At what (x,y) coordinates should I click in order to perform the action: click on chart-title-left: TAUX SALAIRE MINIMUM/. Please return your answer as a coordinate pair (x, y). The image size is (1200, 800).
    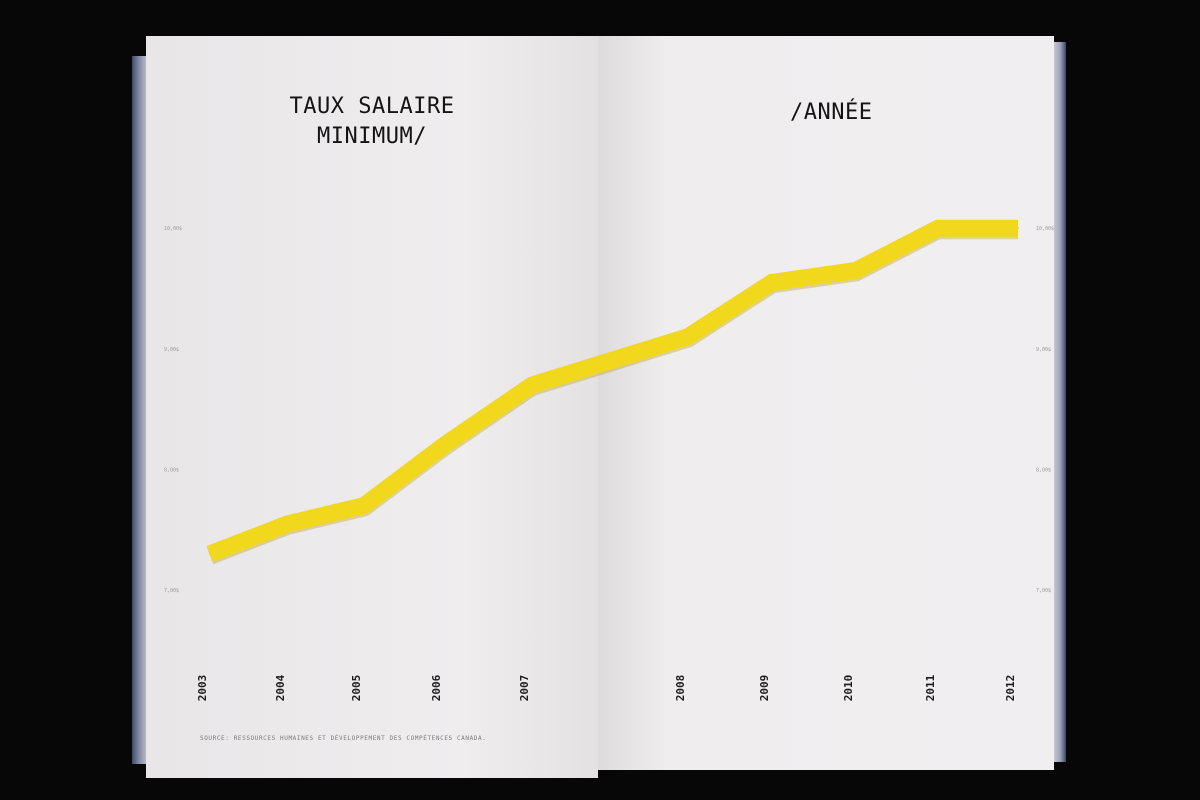
    Looking at the image, I should click on (372, 122).